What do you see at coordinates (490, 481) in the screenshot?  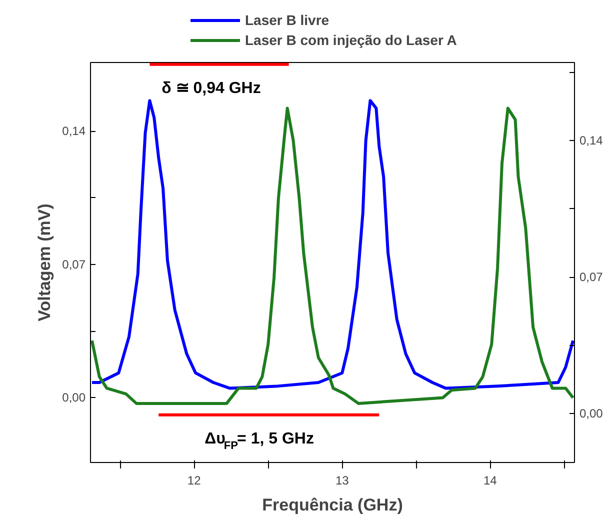 I see `x-tick-label: 14` at bounding box center [490, 481].